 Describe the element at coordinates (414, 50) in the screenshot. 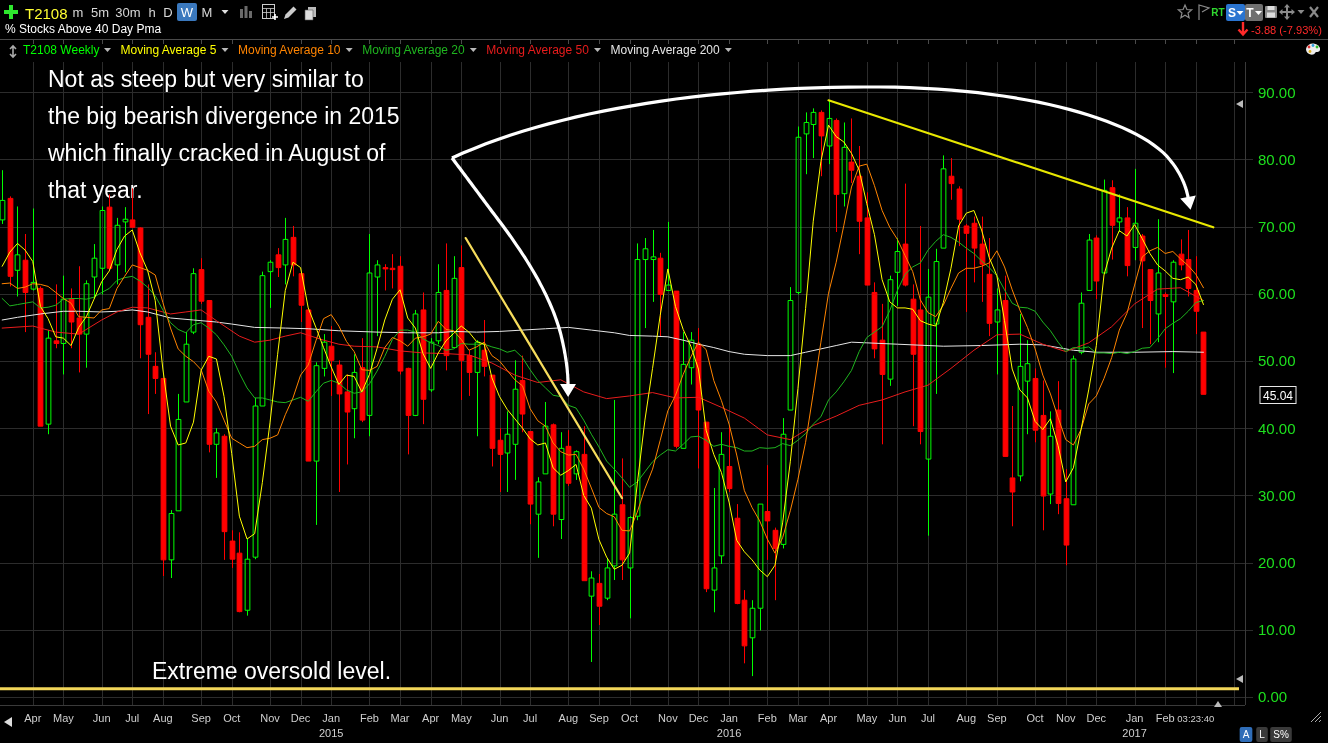

I see `text: Moving Average 20` at that location.